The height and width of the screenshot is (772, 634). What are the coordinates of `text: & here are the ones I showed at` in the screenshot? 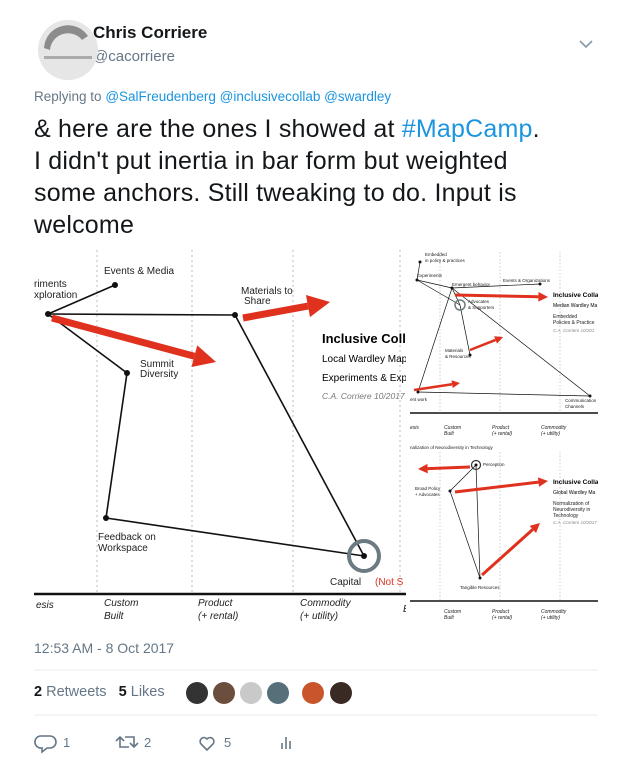 It's located at (218, 129).